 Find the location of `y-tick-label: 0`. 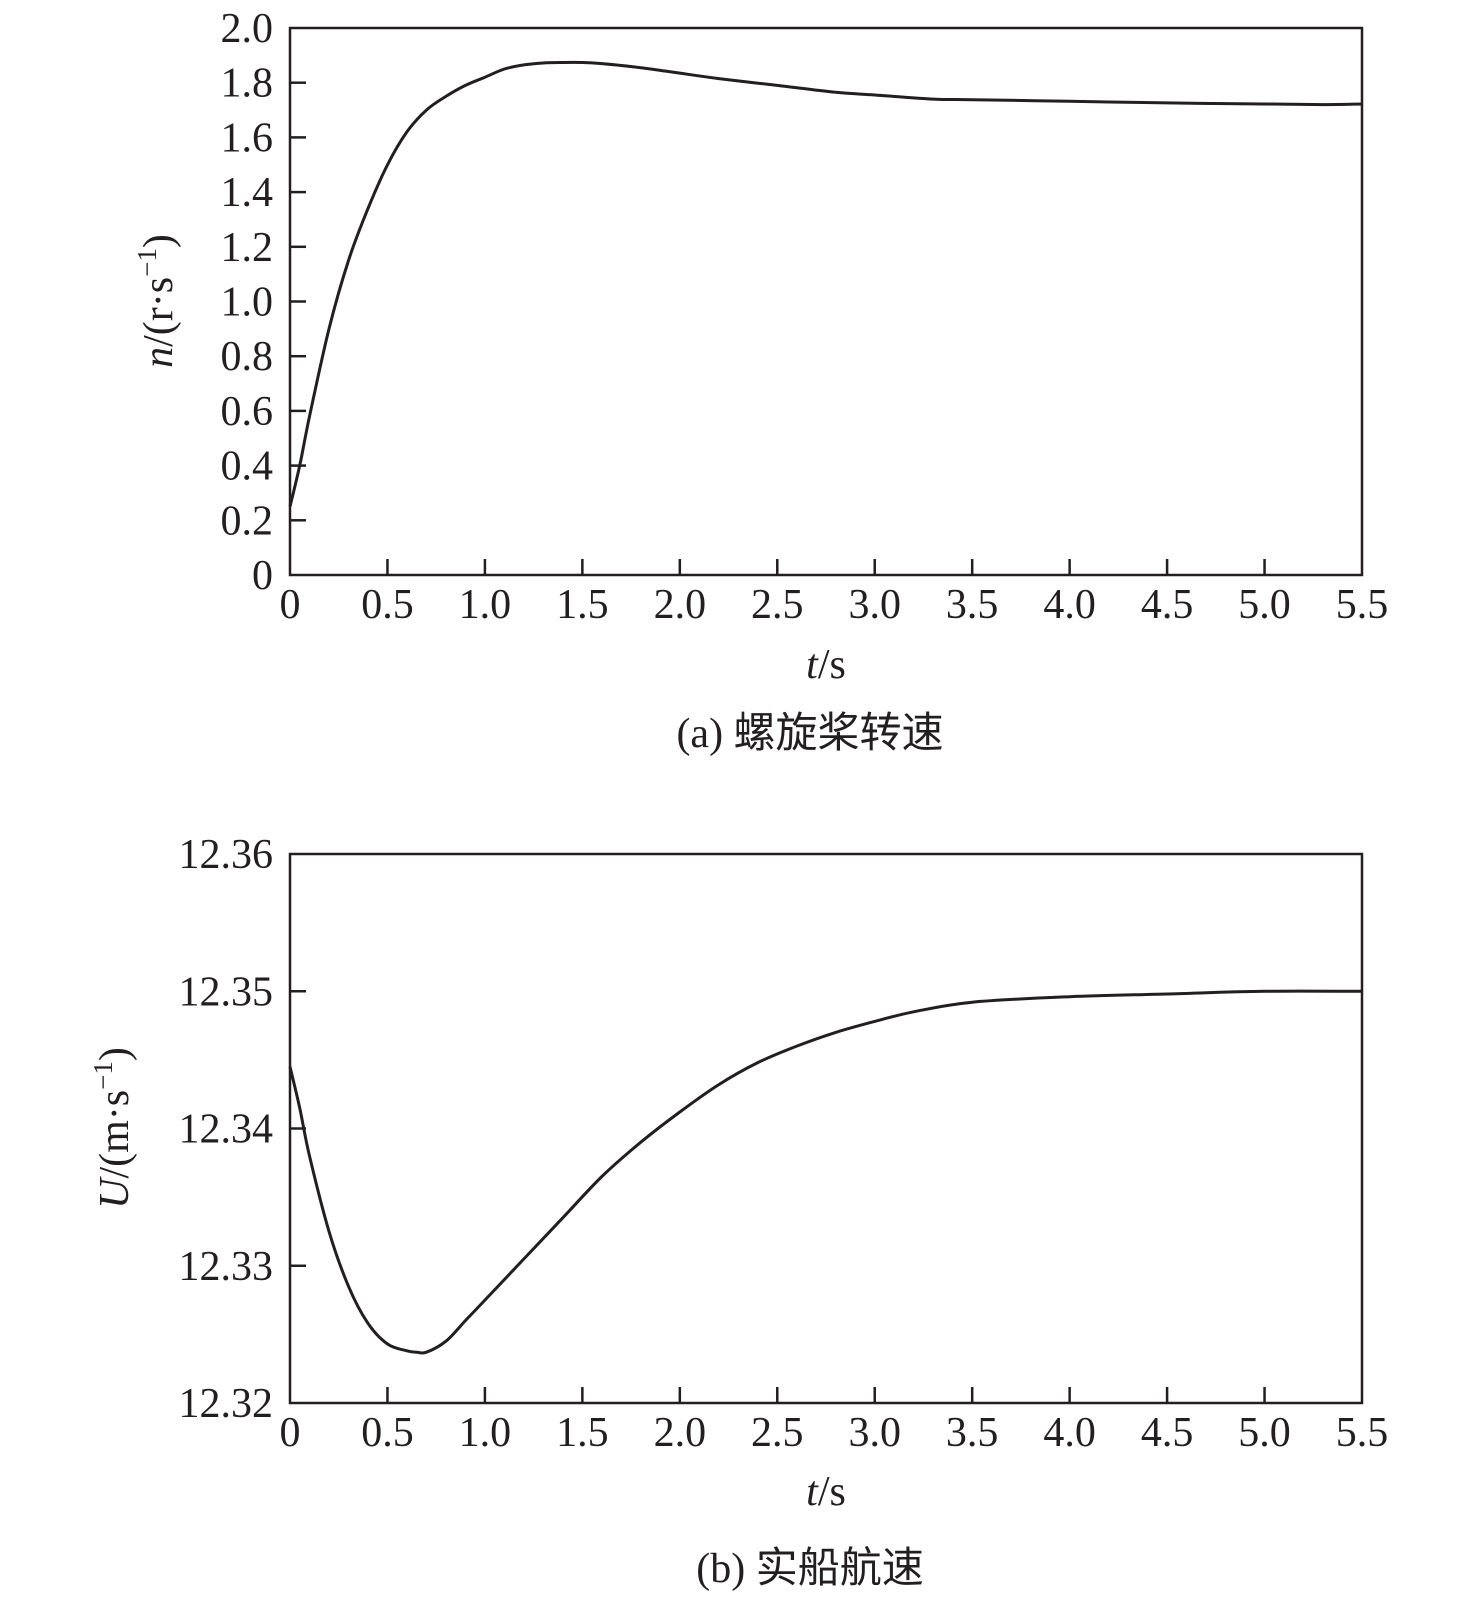

y-tick-label: 0 is located at coordinates (262, 576).